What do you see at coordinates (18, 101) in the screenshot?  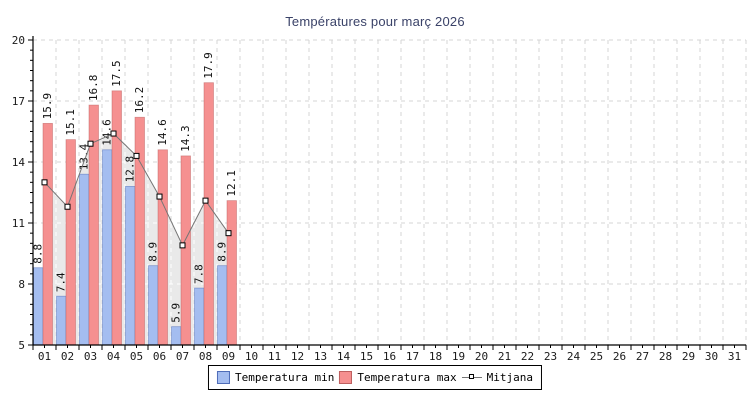 I see `y-tick-label: 17` at bounding box center [18, 101].